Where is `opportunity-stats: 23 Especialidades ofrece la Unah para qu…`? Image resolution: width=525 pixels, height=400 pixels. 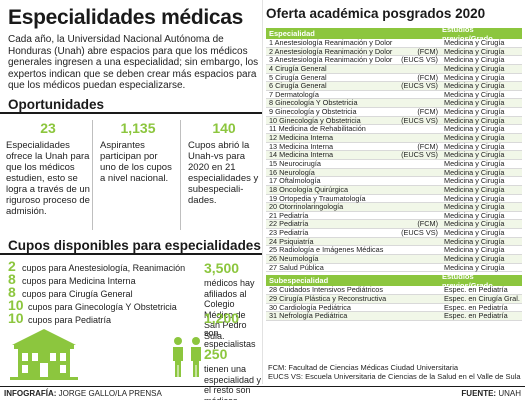
opportunity-stats: 23 Especialidades ofrece la Unah para qu… is located at coordinates (131, 175).